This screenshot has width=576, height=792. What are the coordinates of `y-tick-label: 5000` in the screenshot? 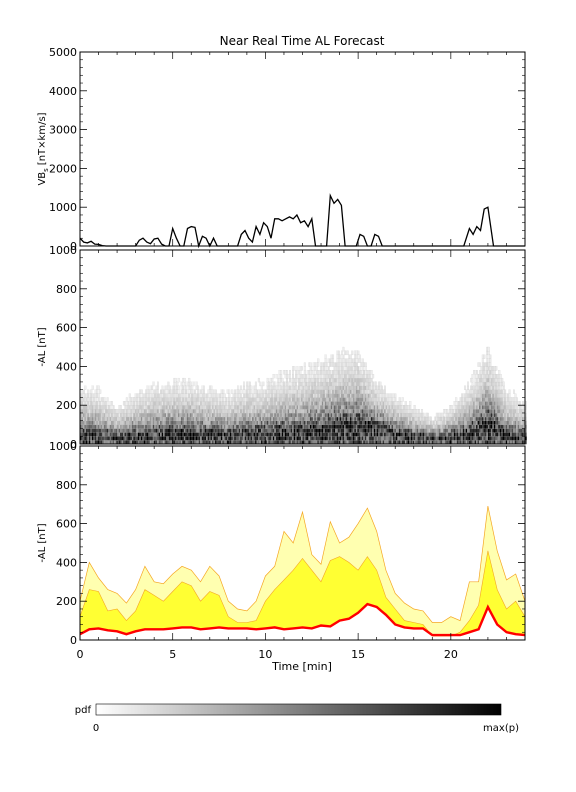 It's located at (63, 52).